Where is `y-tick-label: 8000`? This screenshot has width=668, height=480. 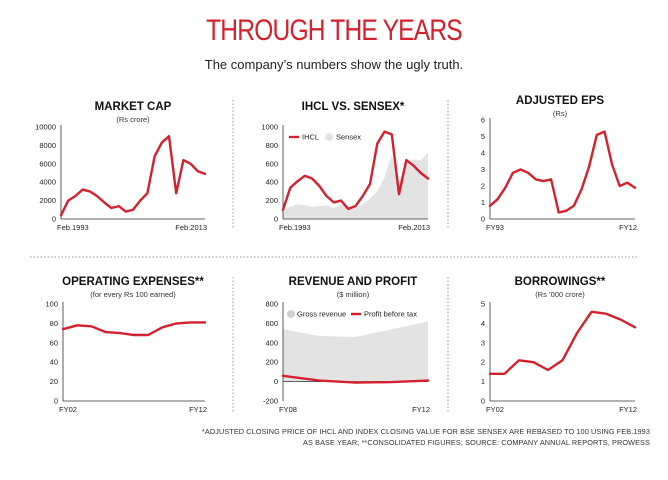 y-tick-label: 8000 is located at coordinates (47, 145).